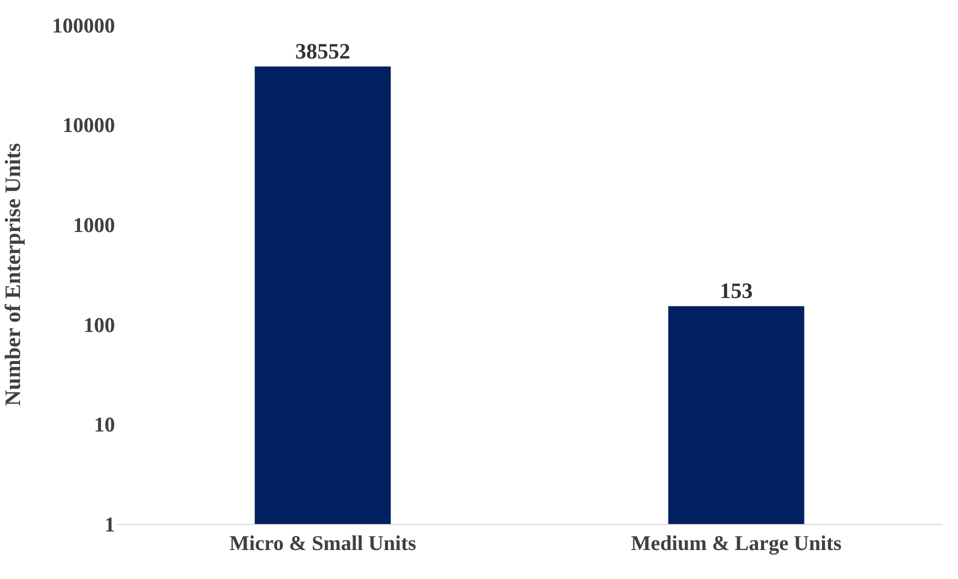 The image size is (958, 579). Describe the element at coordinates (322, 543) in the screenshot. I see `x-tick-label: Micro & Small Units` at that location.